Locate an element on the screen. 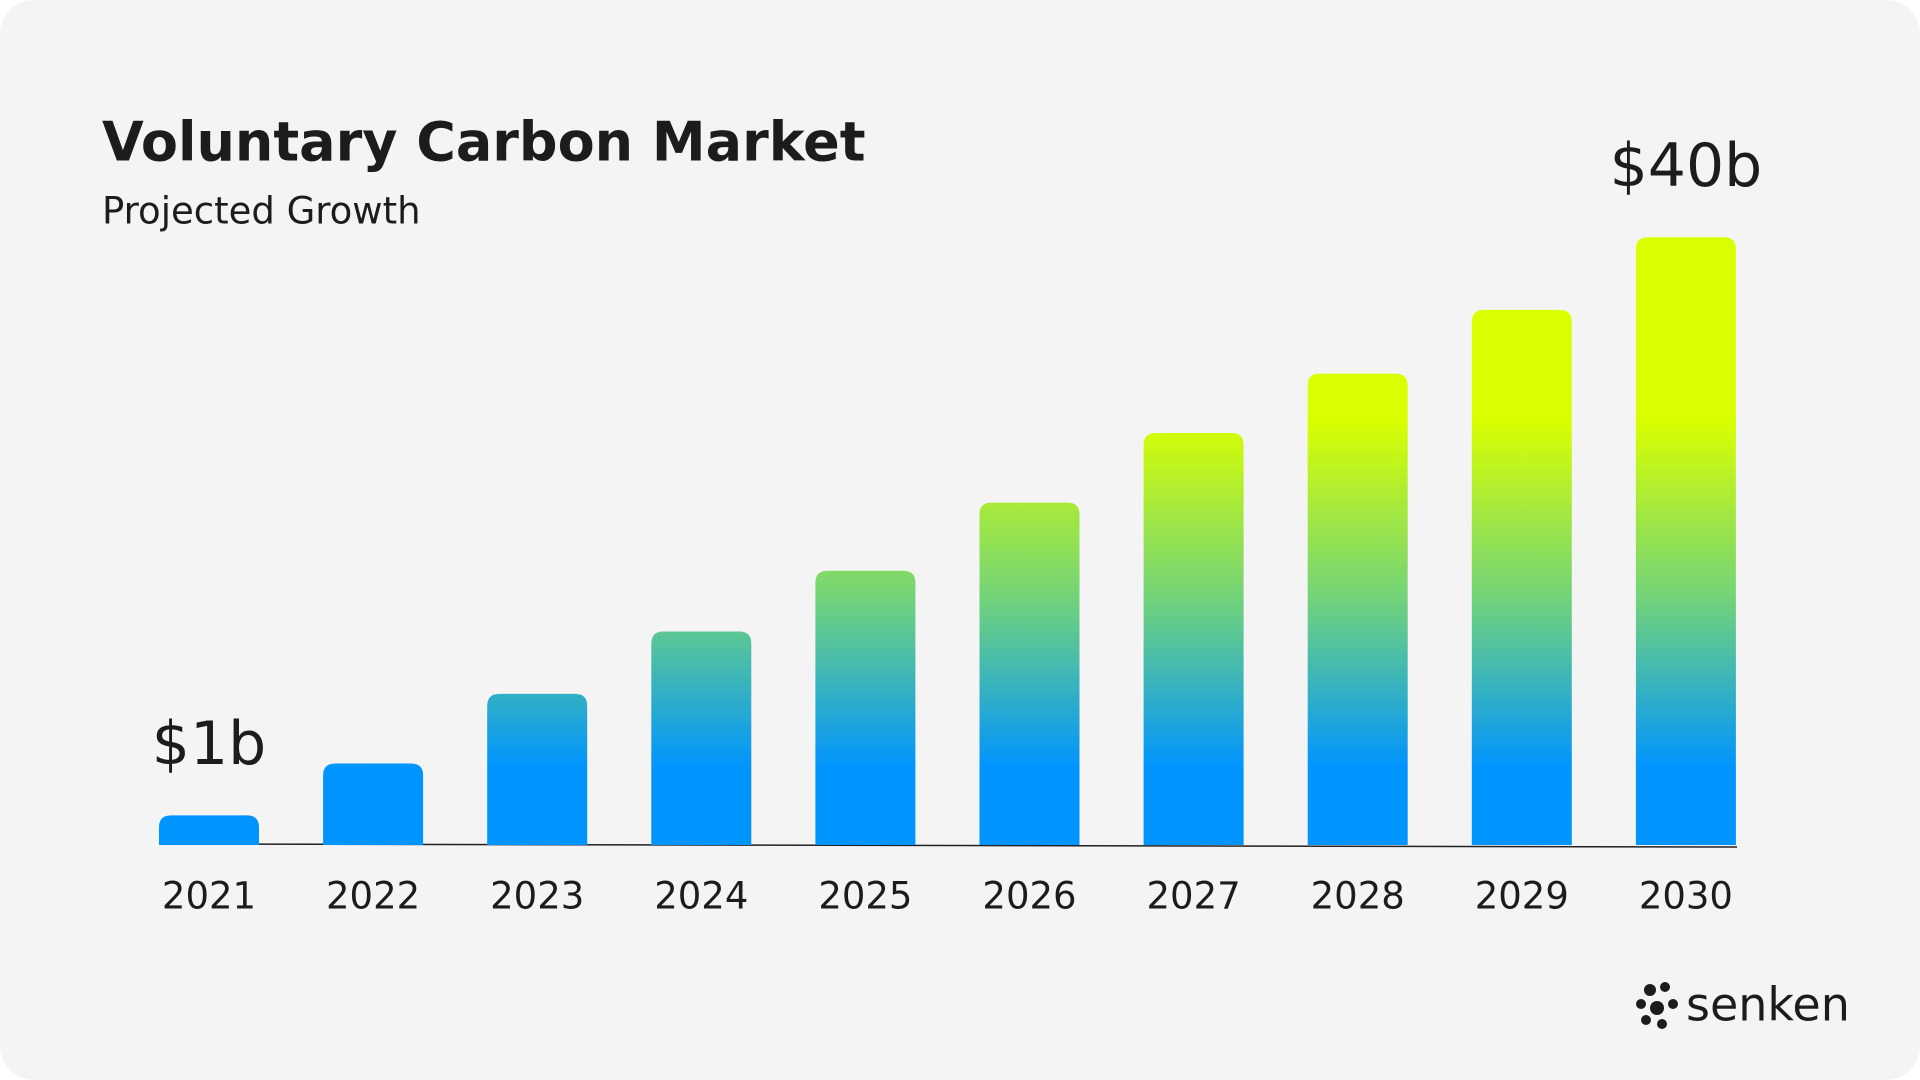  x-tick-label: 2029 is located at coordinates (1522, 896).